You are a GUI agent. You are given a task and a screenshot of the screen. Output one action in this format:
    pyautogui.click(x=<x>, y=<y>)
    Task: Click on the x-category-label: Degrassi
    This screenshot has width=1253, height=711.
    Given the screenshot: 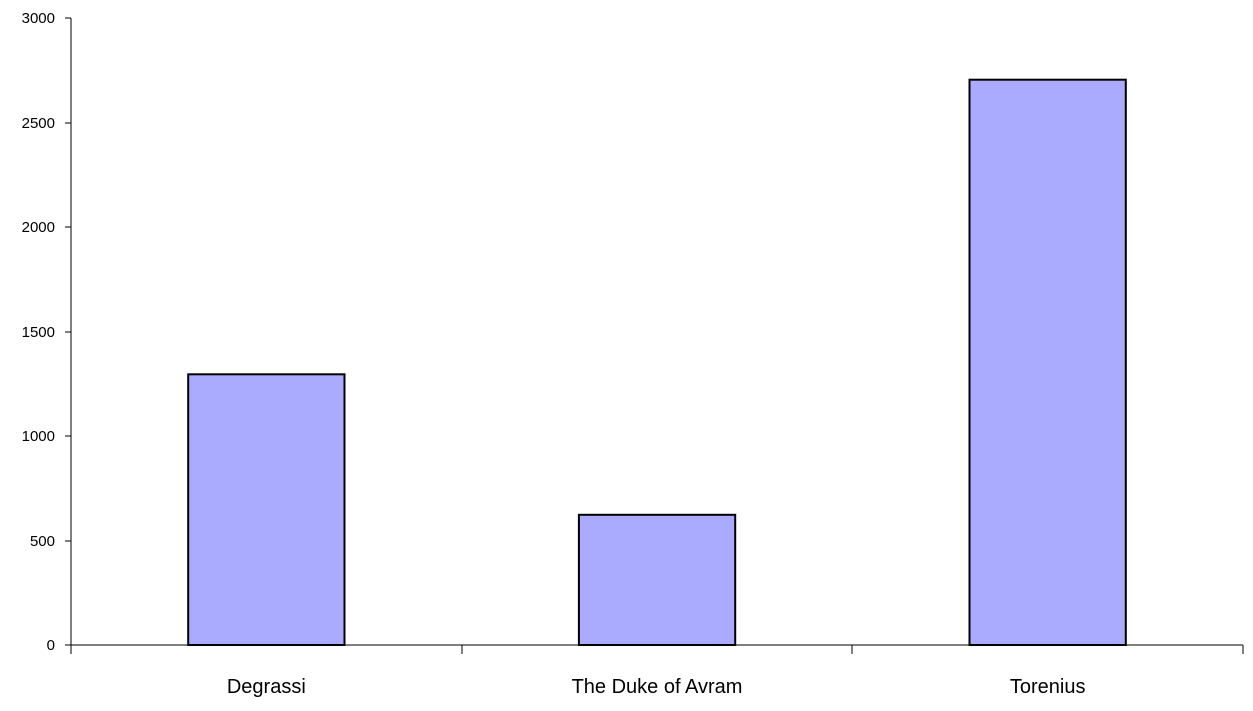 What is the action you would take?
    pyautogui.click(x=266, y=687)
    